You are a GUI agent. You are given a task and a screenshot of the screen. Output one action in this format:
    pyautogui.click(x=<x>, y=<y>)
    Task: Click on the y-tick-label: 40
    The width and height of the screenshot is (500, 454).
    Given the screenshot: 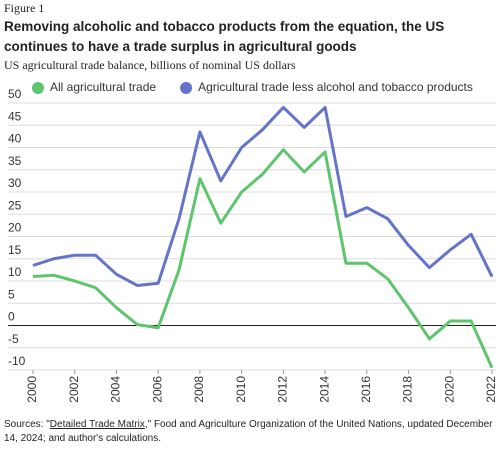 What is the action you would take?
    pyautogui.click(x=15, y=139)
    